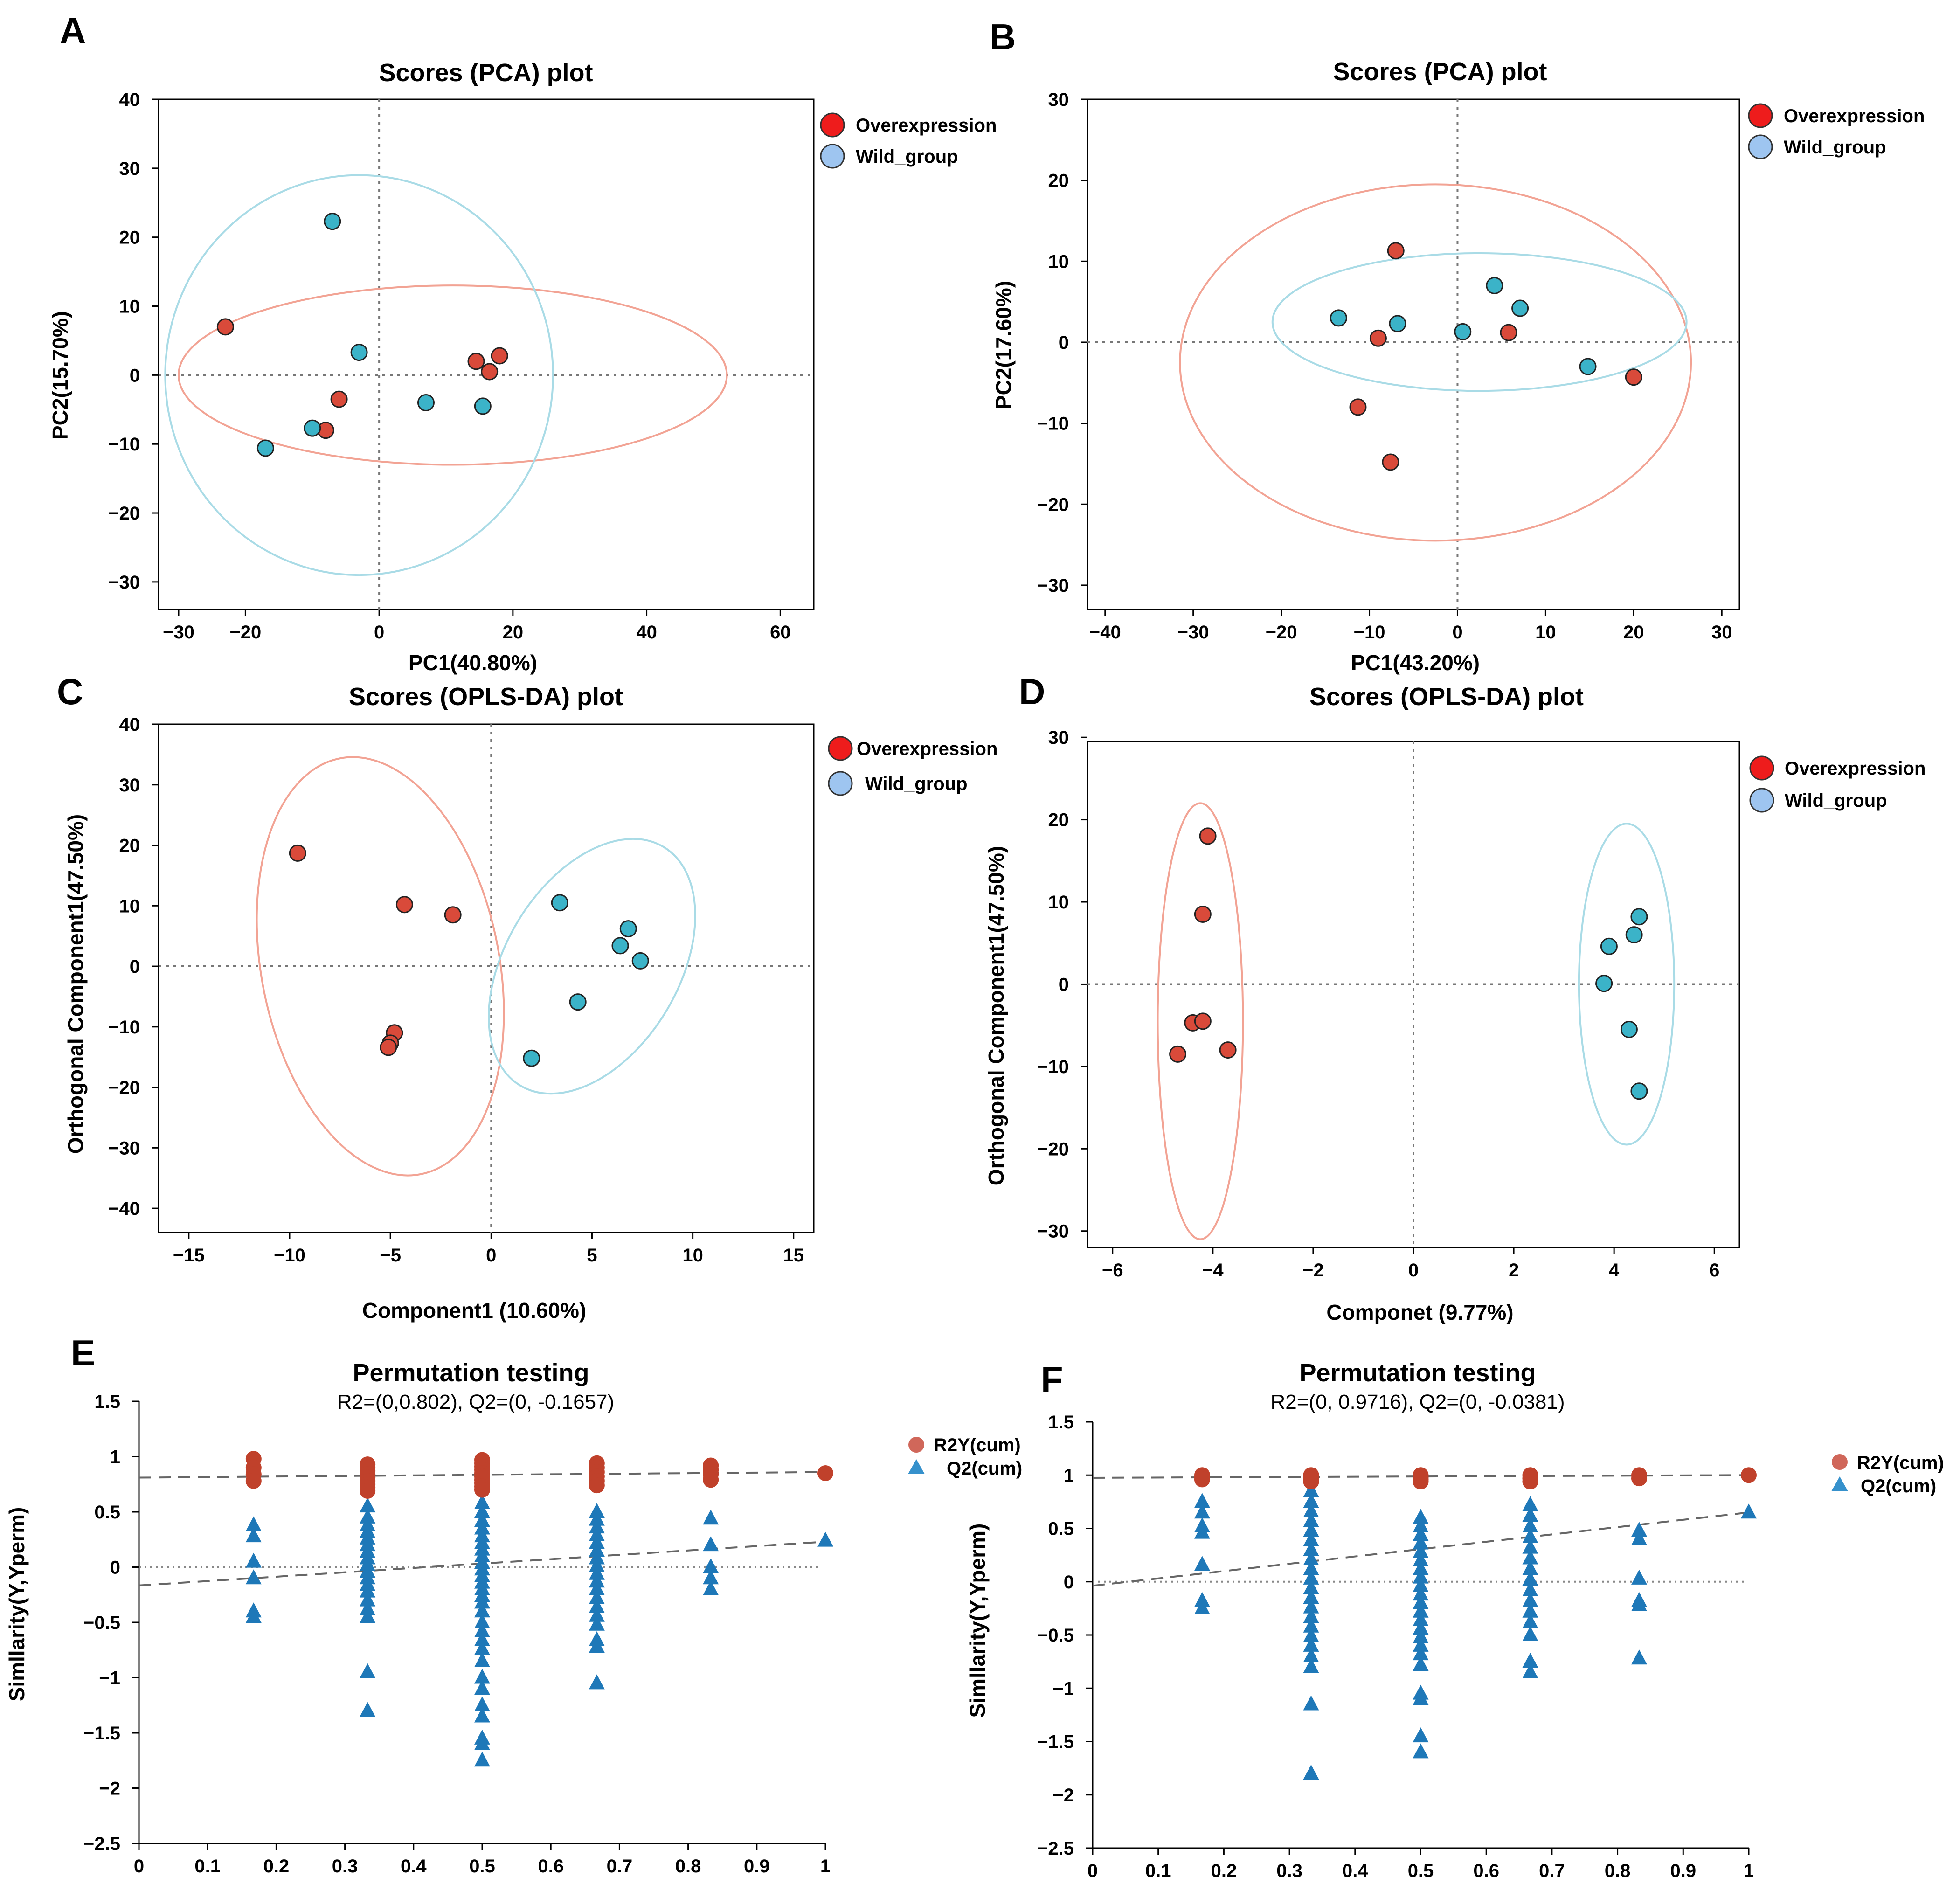 This screenshot has width=1960, height=1891. I want to click on panel-a-y-tick-label: 0, so click(135, 375).